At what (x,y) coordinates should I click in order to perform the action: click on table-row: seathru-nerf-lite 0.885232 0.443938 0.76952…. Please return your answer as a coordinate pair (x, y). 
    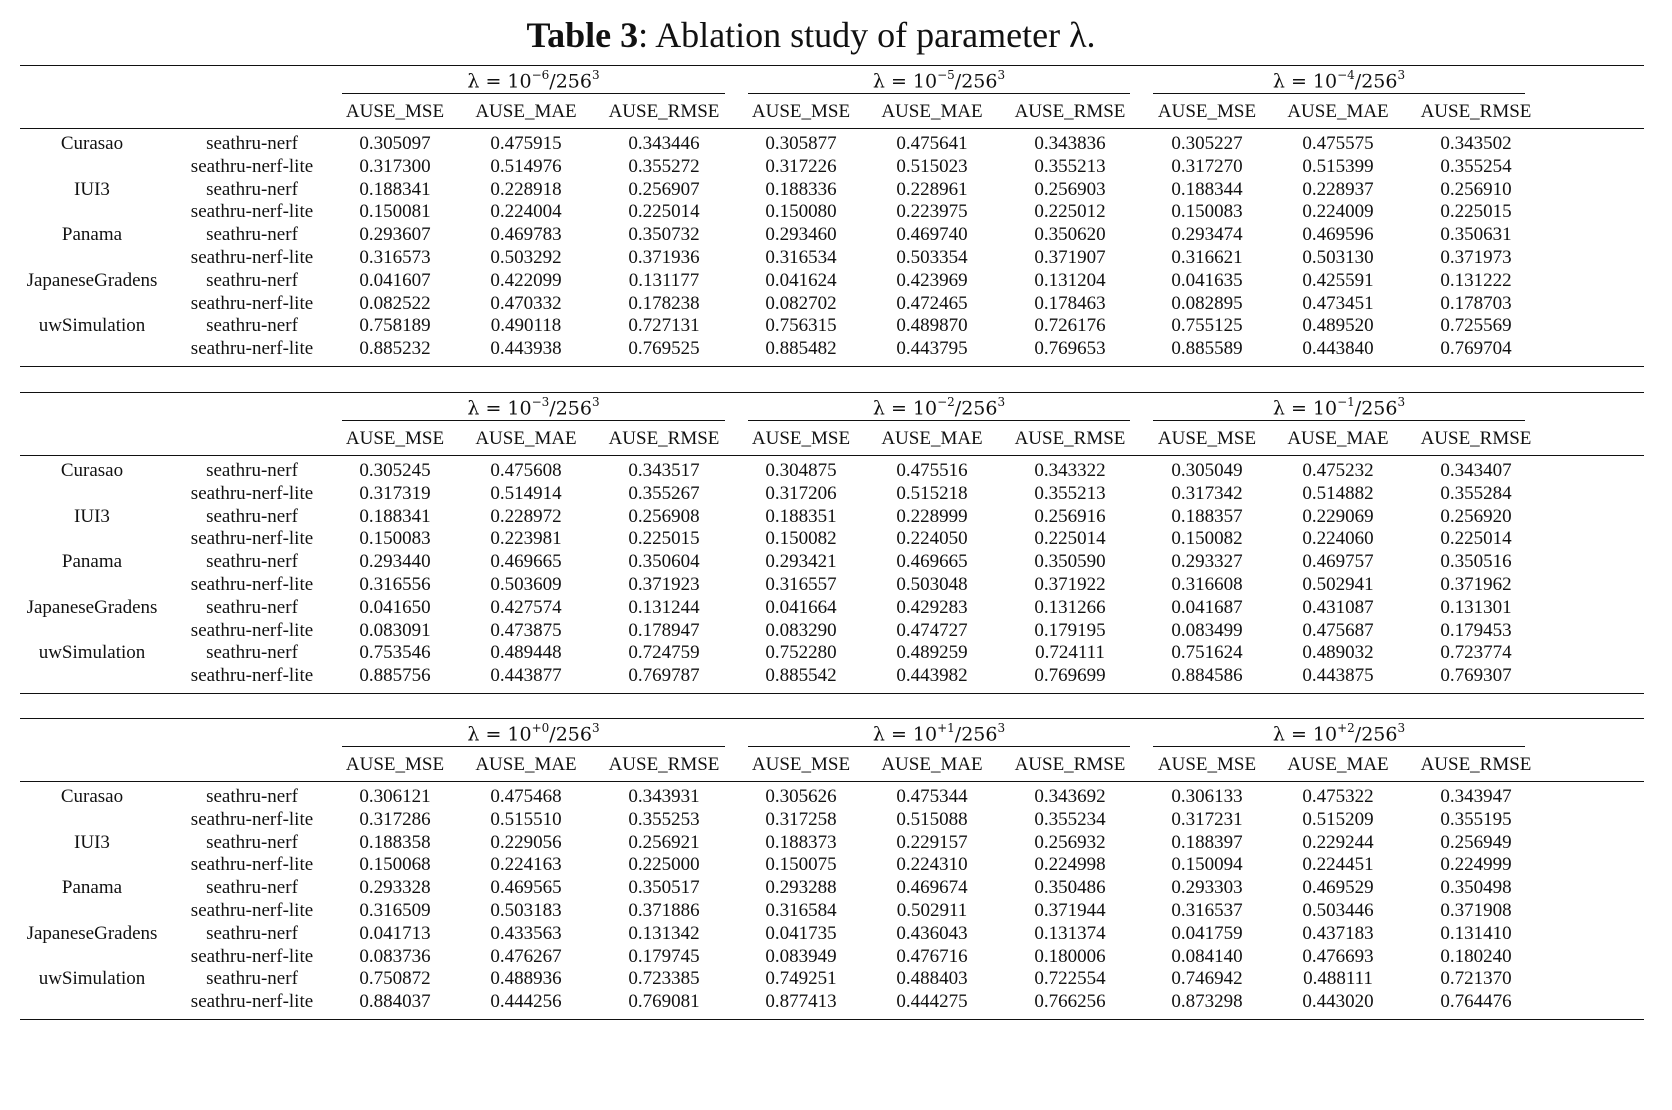
    Looking at the image, I should click on (832, 350).